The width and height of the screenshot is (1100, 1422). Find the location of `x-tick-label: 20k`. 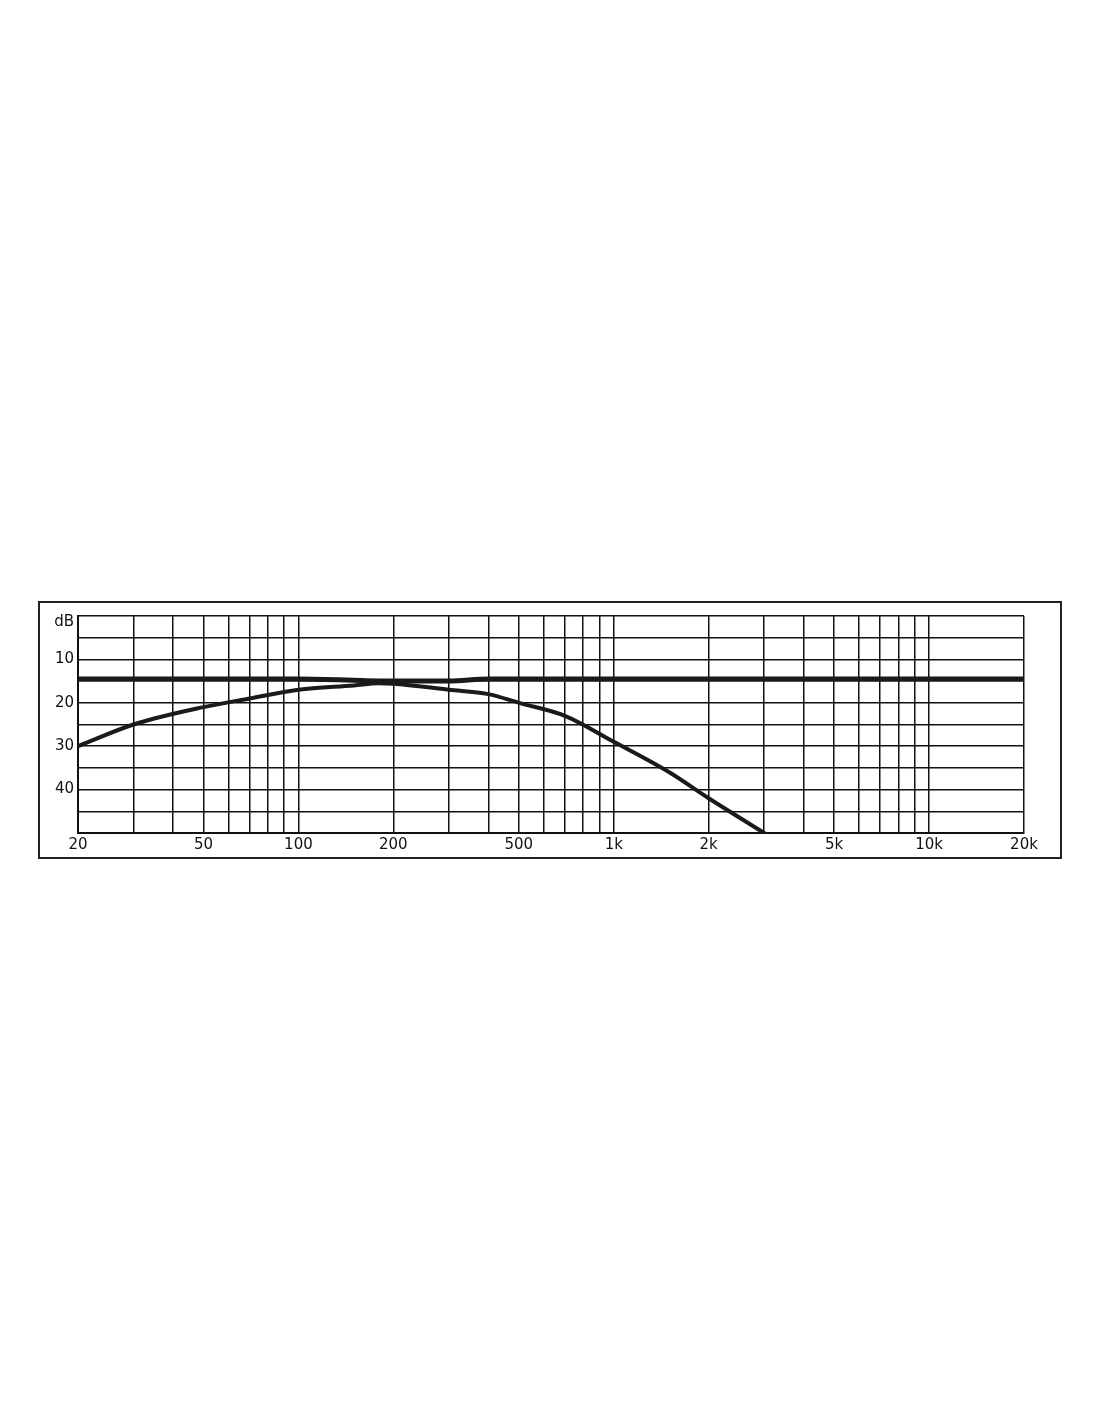

x-tick-label: 20k is located at coordinates (1024, 843).